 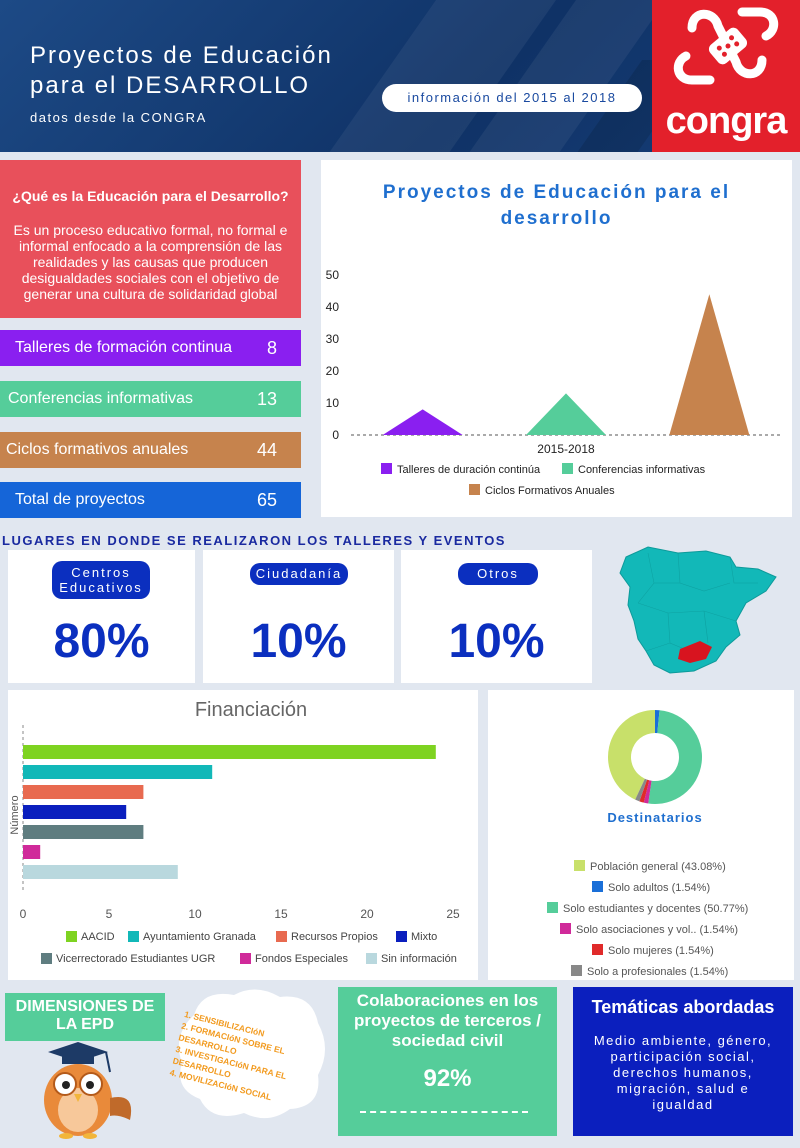 I want to click on logo-text: congra, so click(x=726, y=121).